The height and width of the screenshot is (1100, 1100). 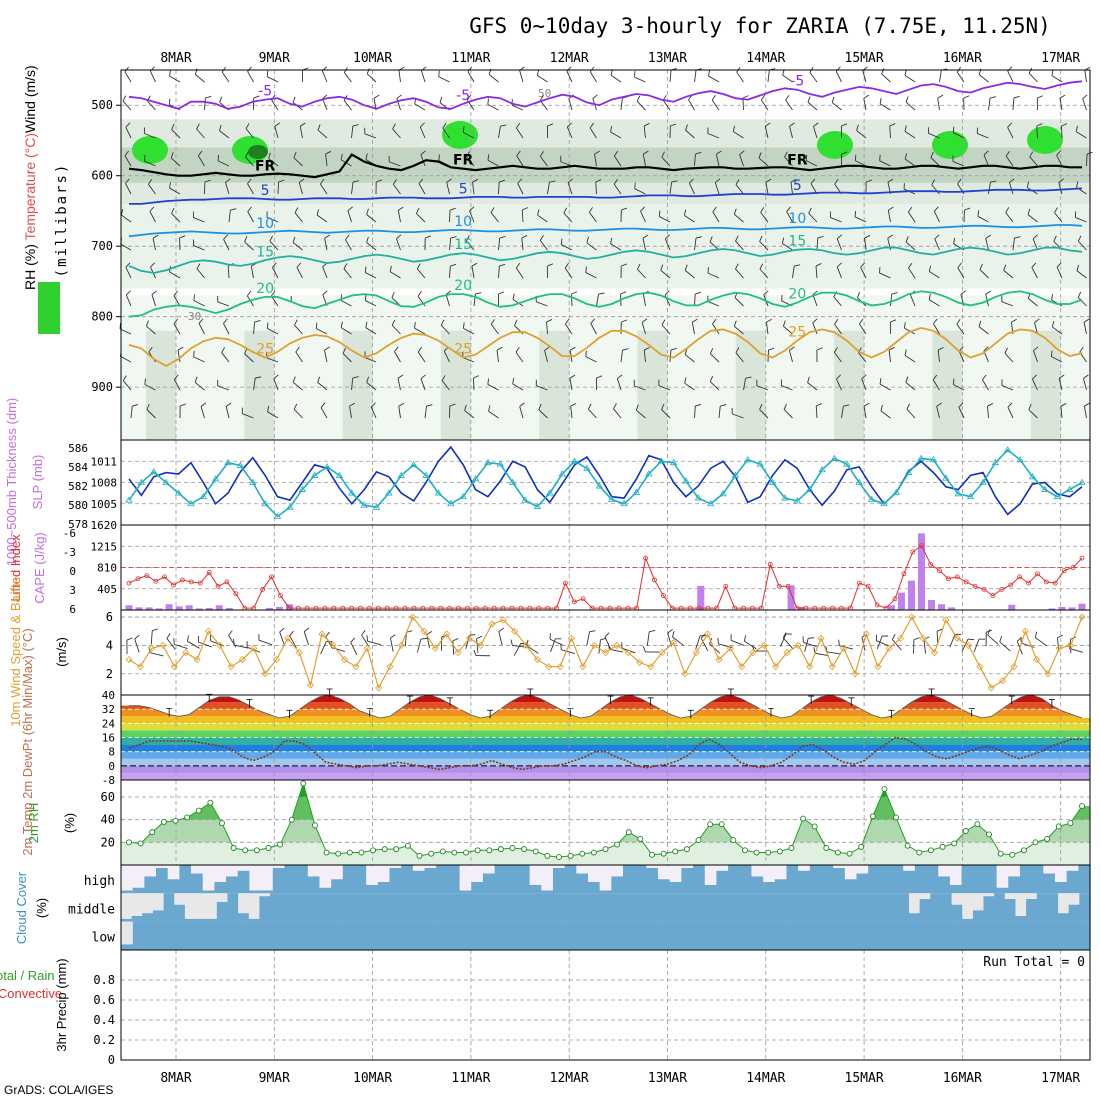 I want to click on cape-bar, so click(x=952, y=608).